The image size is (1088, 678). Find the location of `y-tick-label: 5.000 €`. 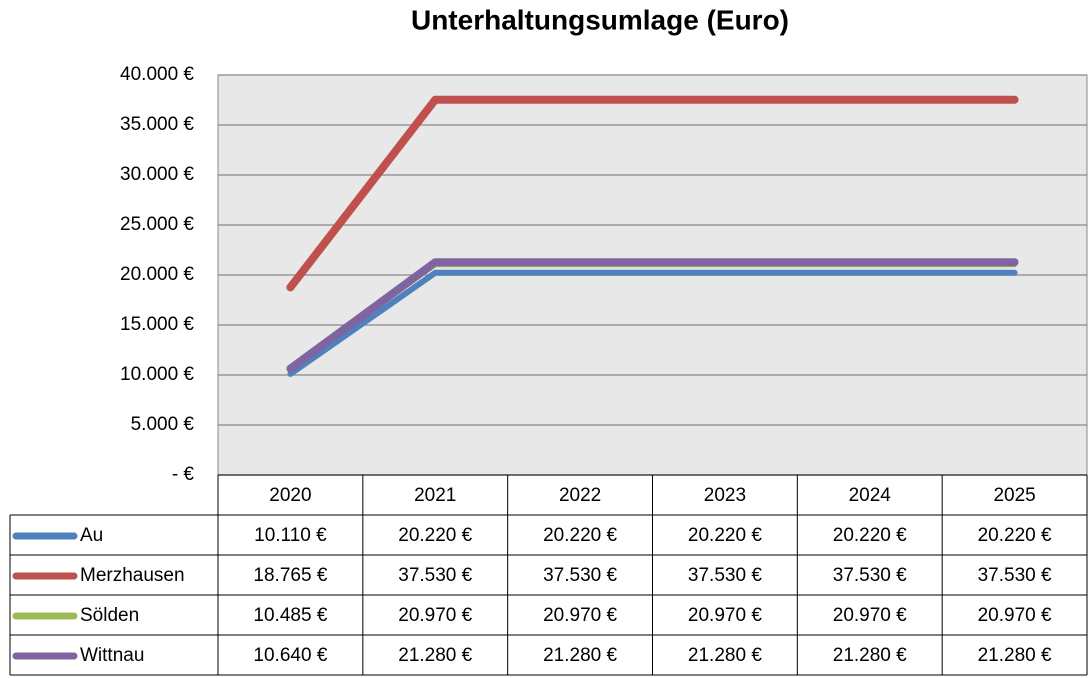

y-tick-label: 5.000 € is located at coordinates (163, 424).